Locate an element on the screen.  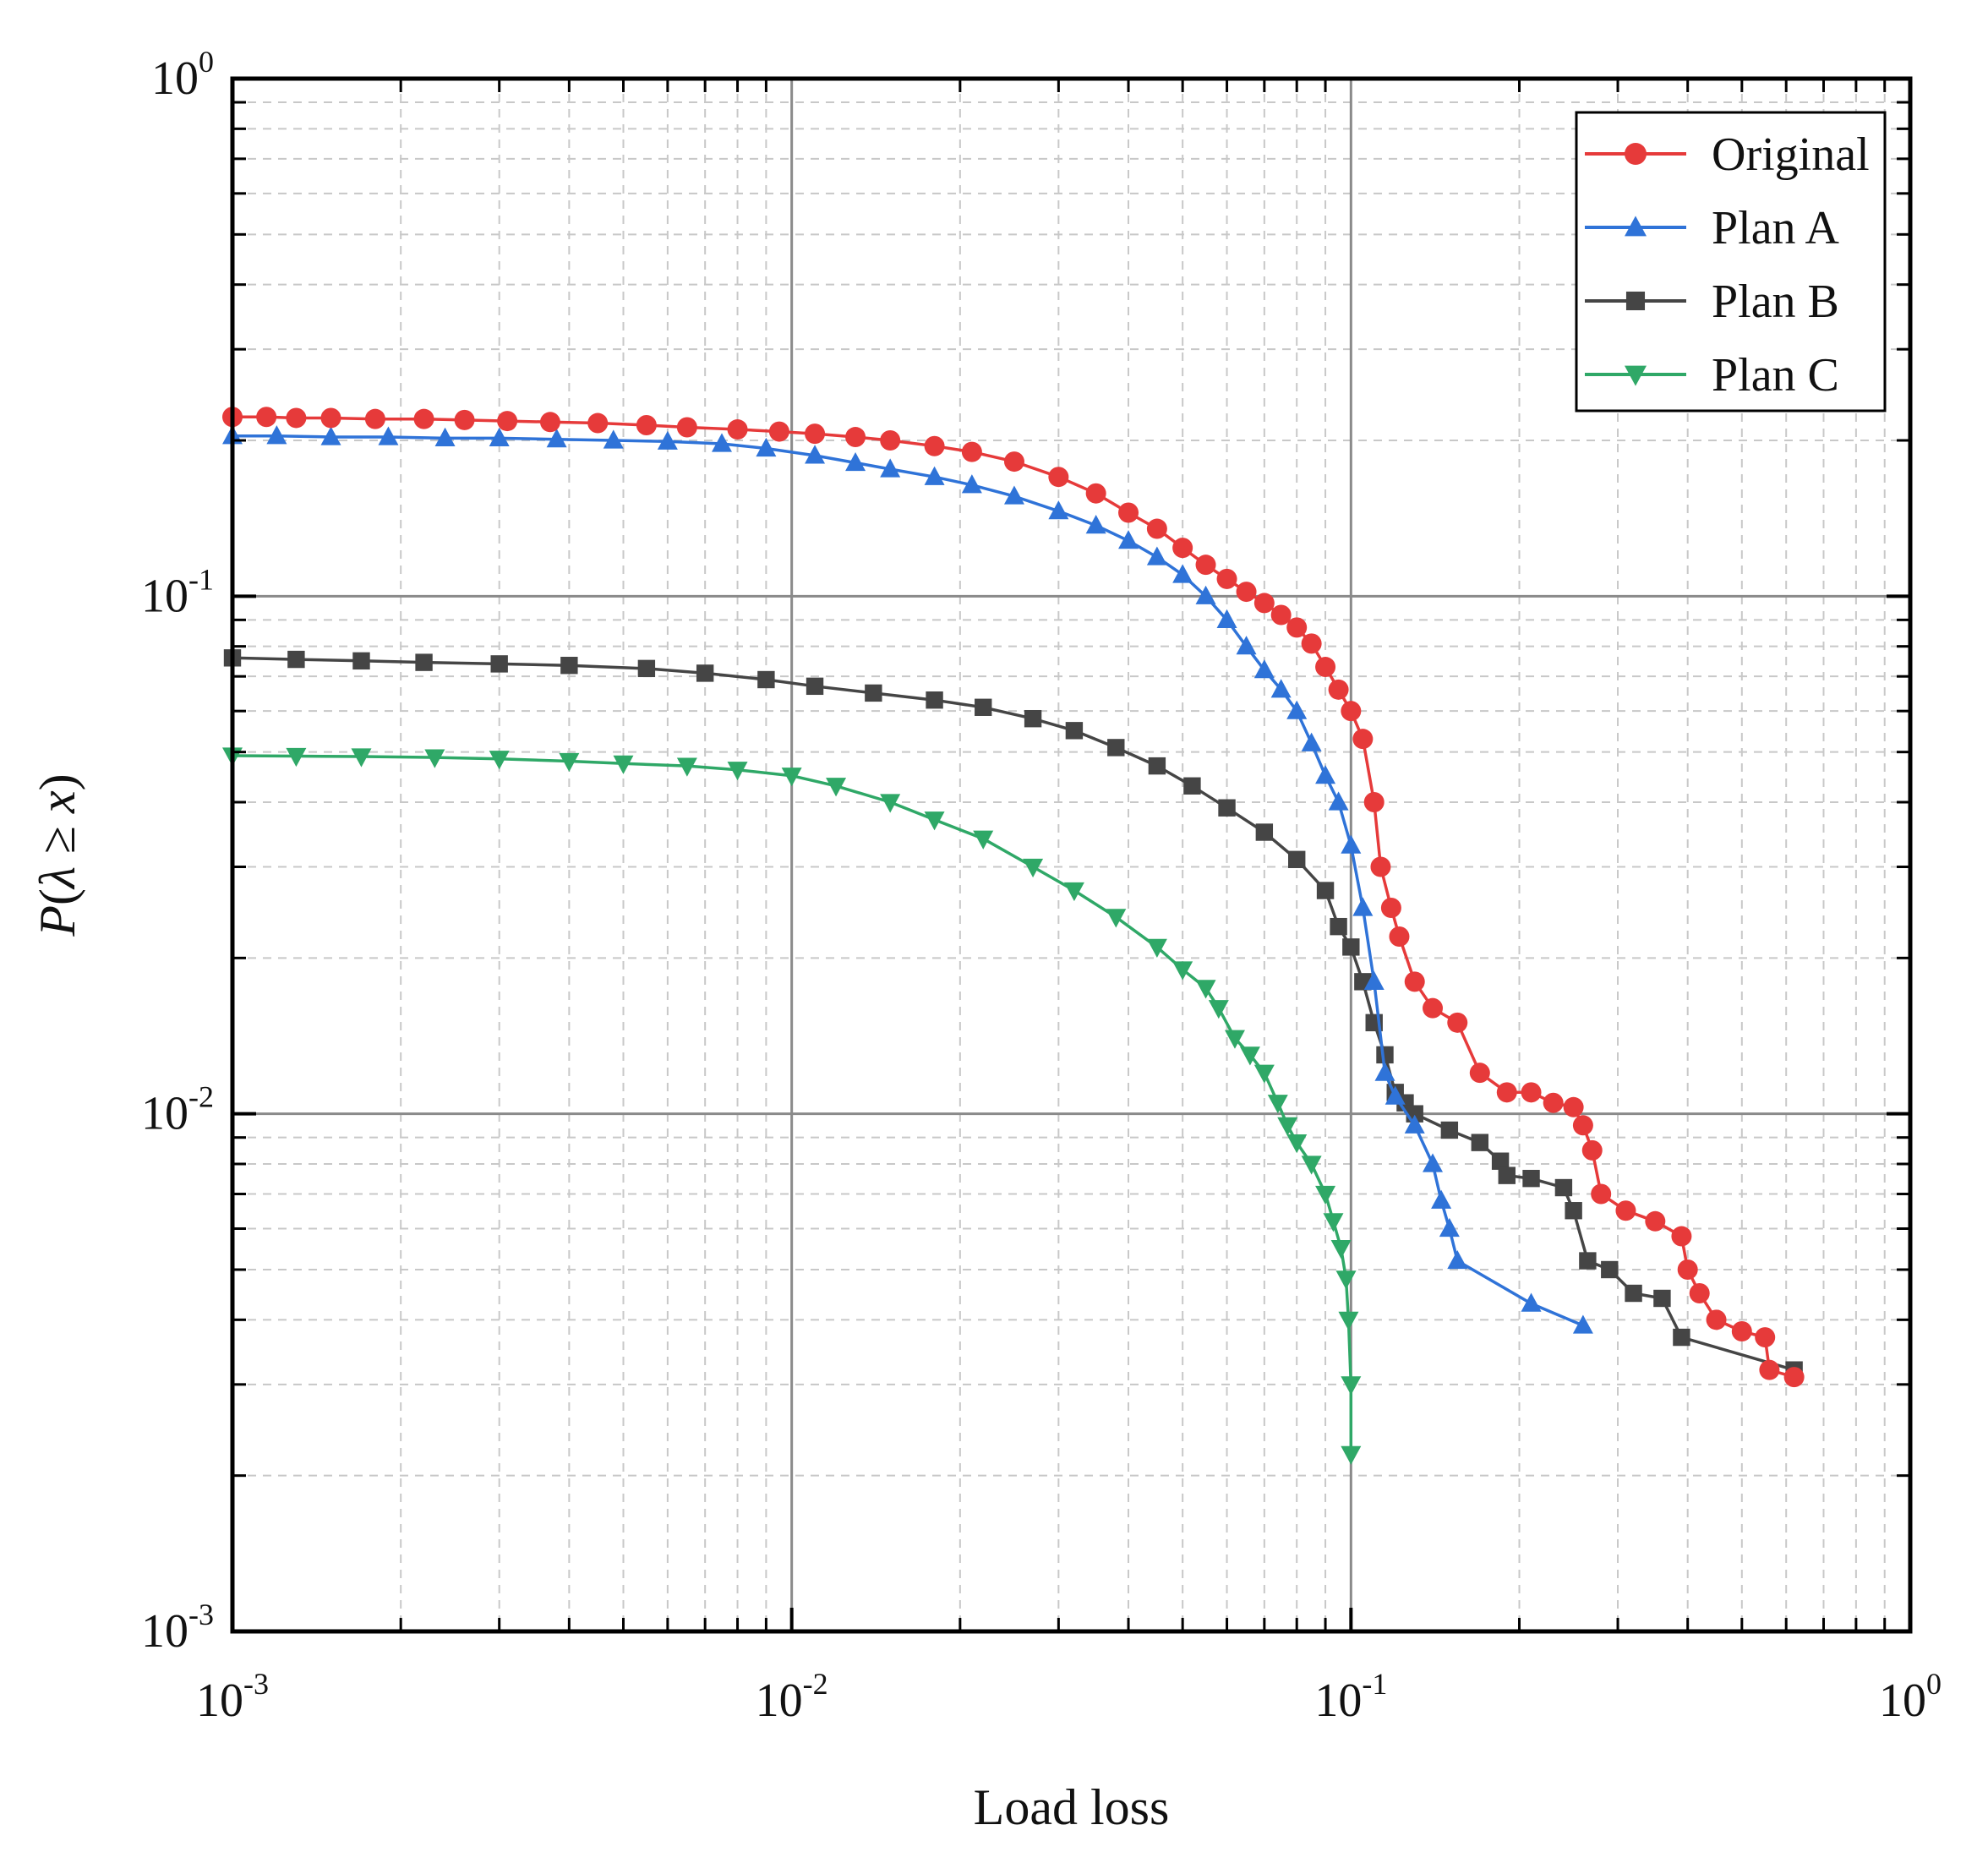
y-tick-label: 10⁰ is located at coordinates (182, 75).